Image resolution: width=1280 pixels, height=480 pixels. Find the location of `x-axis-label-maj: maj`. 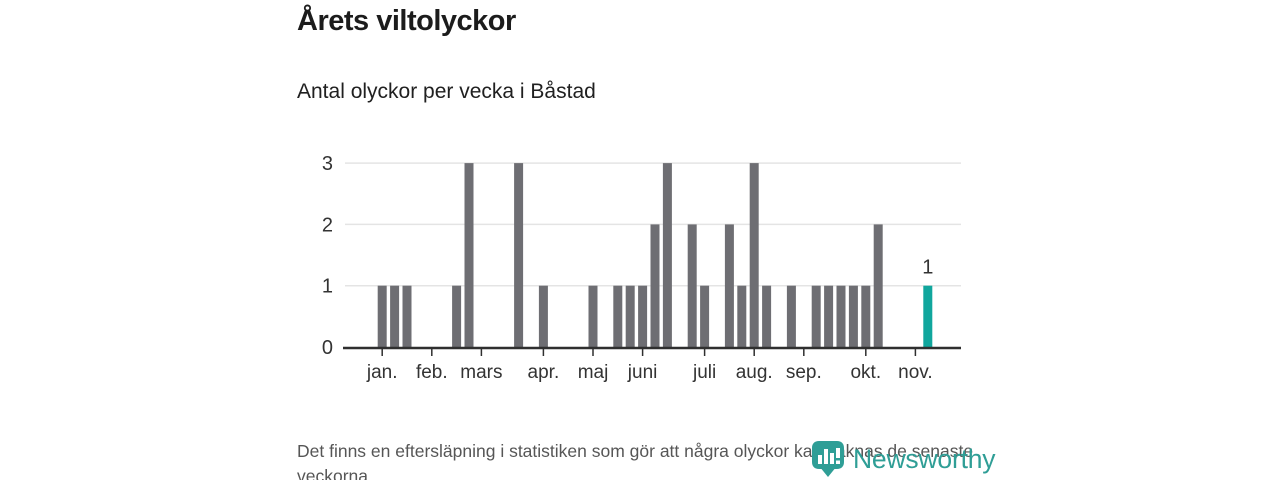

x-axis-label-maj: maj is located at coordinates (593, 372).